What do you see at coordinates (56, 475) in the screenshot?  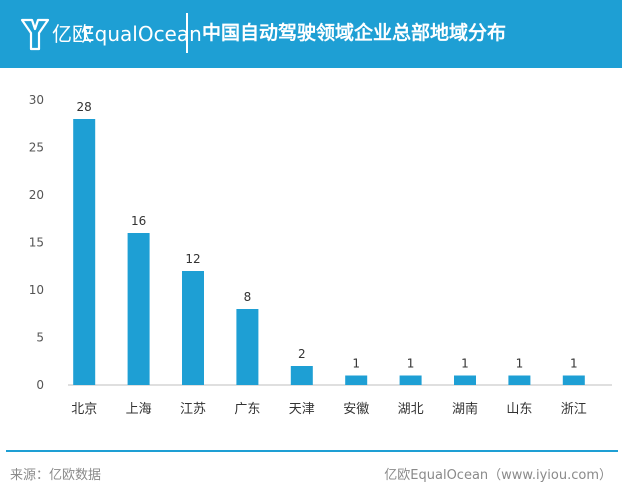 I see `source-note: 来源：亿欧数据` at bounding box center [56, 475].